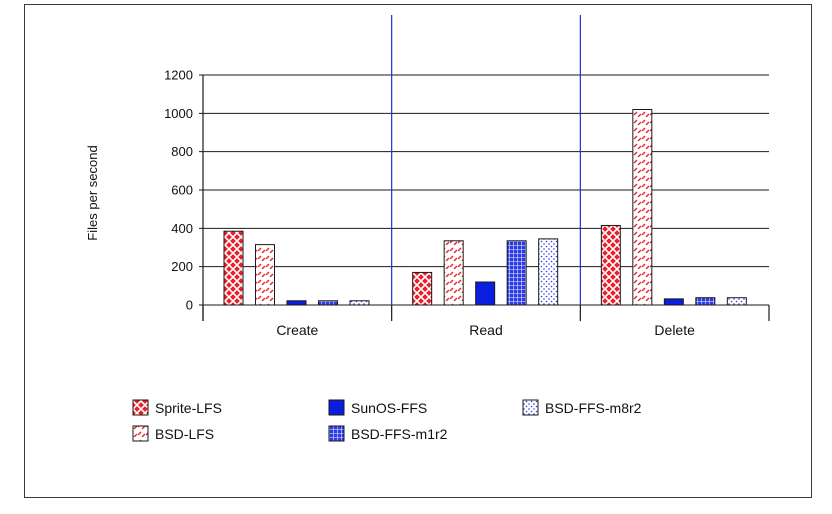  Describe the element at coordinates (233, 268) in the screenshot. I see `bar-sprite-lfs-create` at that location.